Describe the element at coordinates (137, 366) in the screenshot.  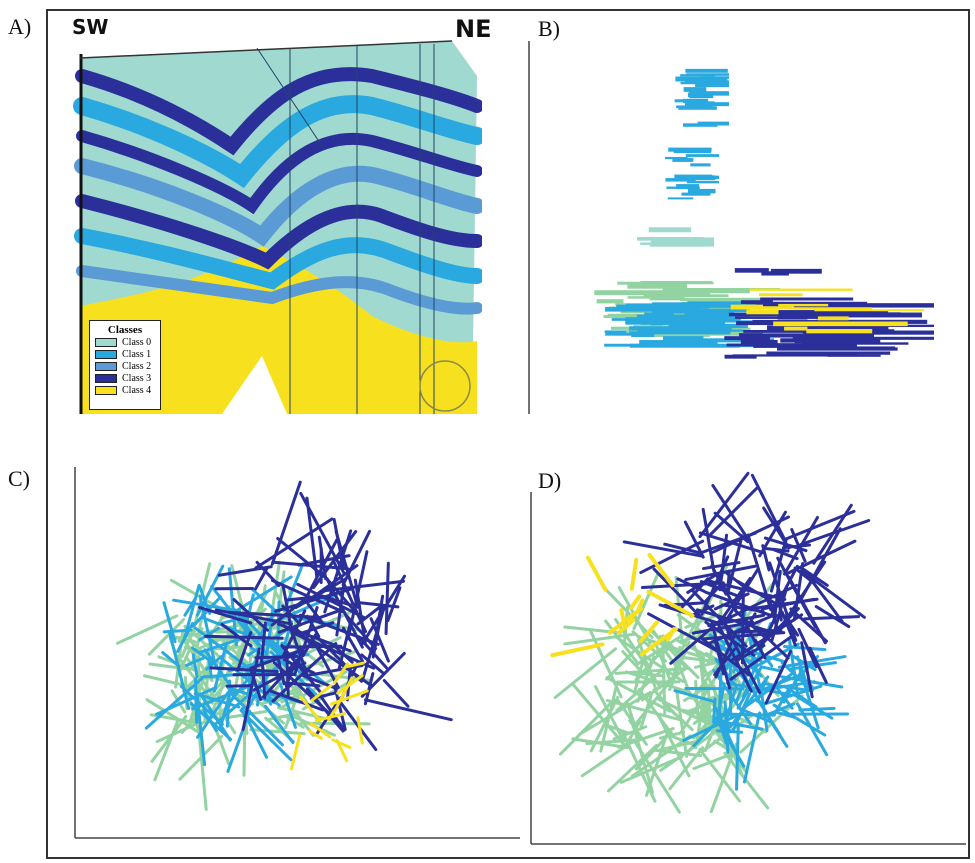
I see `legend-item-label: Class 2` at that location.